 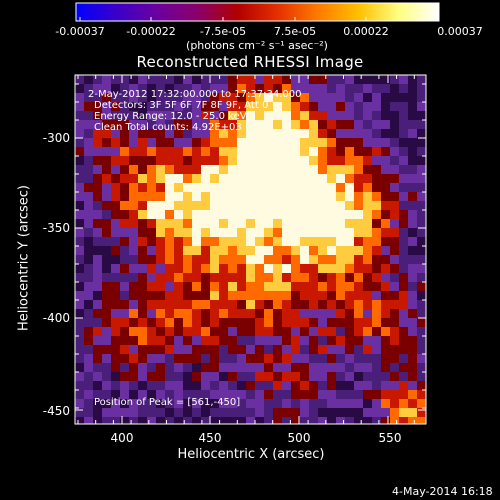 What do you see at coordinates (195, 94) in the screenshot?
I see `annotation-time-range: 2-May-2012 17:32:00.000 to 17:37:34.000` at bounding box center [195, 94].